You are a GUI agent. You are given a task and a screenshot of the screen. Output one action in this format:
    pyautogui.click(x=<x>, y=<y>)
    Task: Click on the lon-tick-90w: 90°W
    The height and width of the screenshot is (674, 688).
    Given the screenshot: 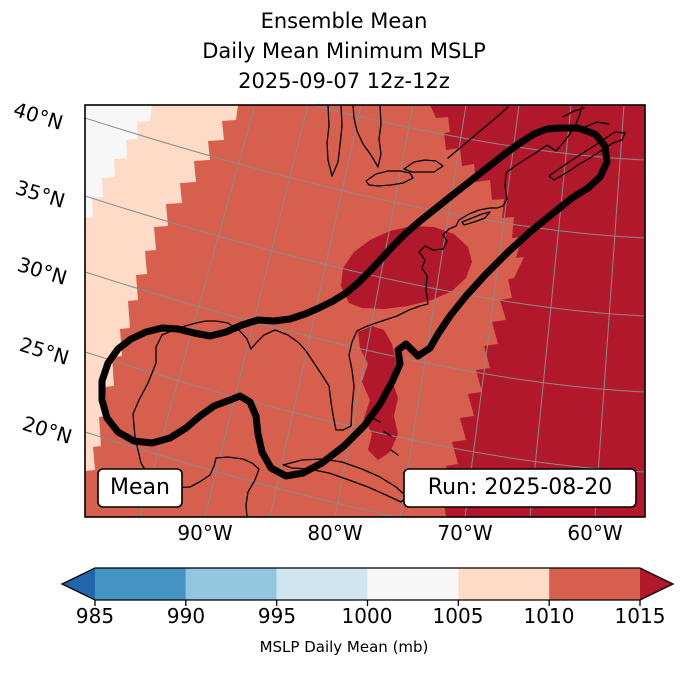 What is the action you would take?
    pyautogui.click(x=205, y=533)
    